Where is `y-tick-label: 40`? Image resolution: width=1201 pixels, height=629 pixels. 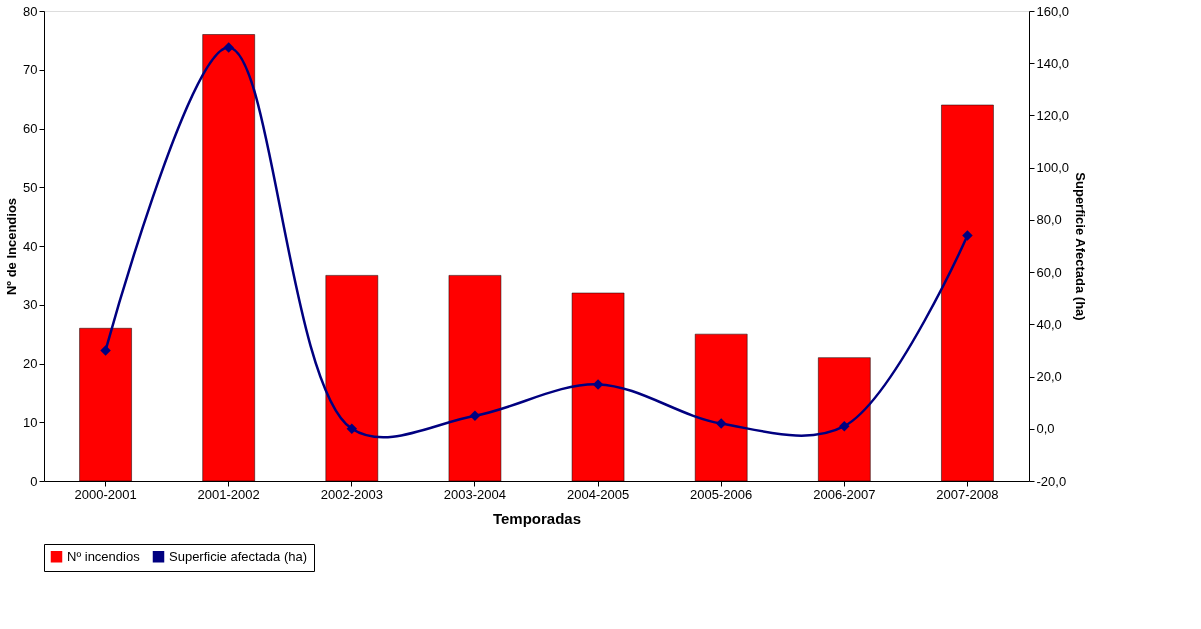 y-tick-label: 40 is located at coordinates (30, 246).